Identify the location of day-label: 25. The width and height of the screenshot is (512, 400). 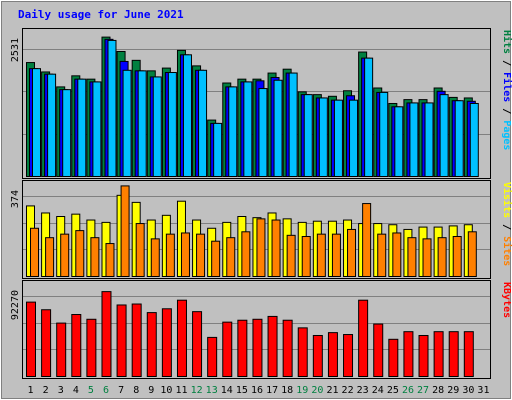
(393, 390).